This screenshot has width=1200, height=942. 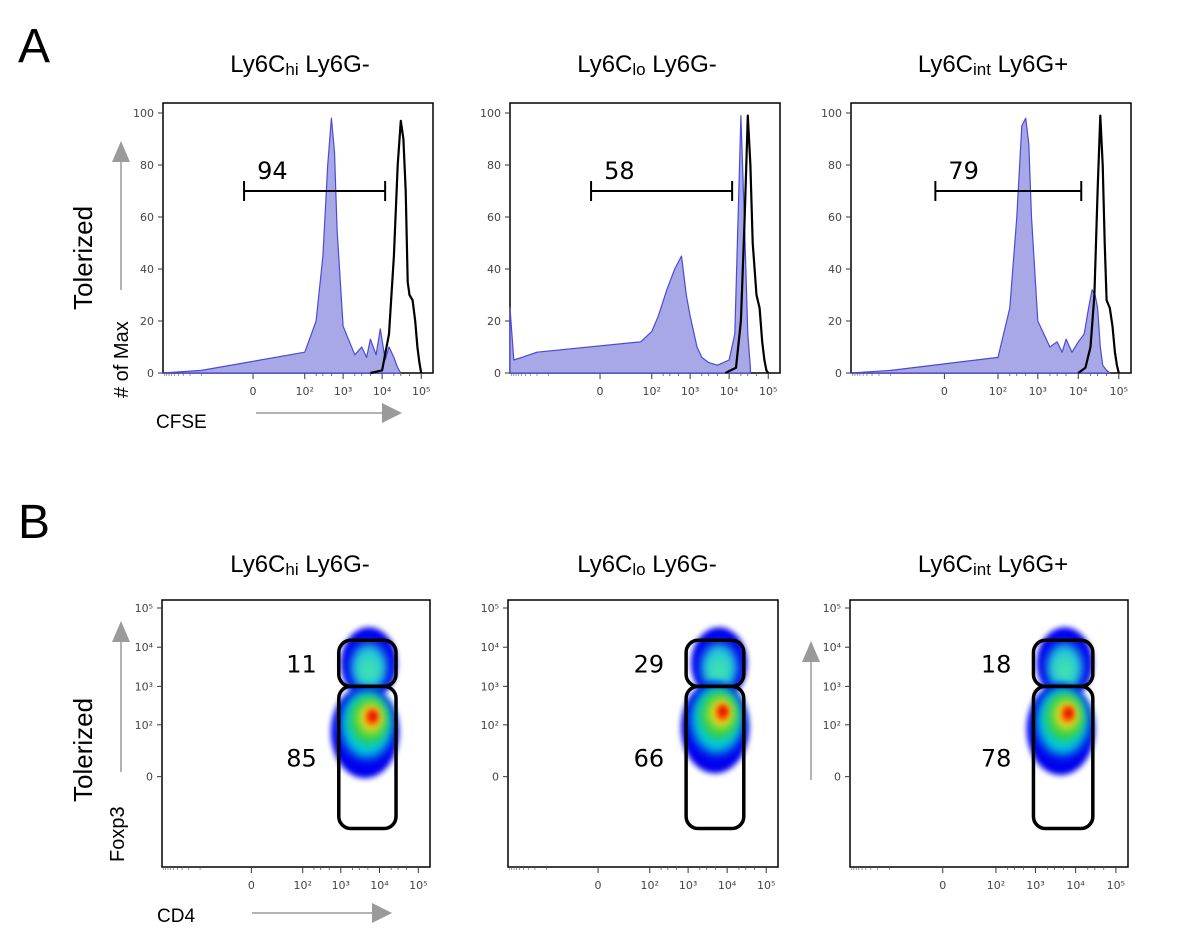 I want to click on plot-frame-b3, so click(x=989, y=733).